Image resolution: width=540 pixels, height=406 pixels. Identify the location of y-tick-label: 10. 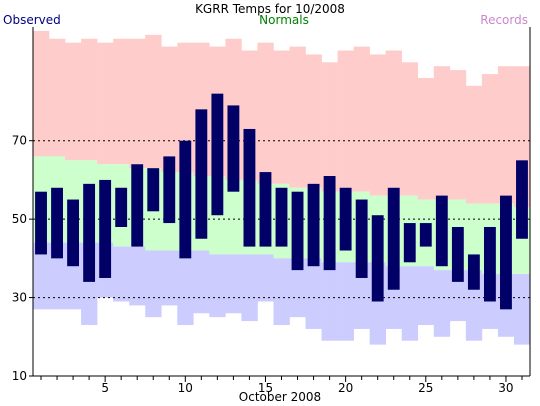
(19, 376).